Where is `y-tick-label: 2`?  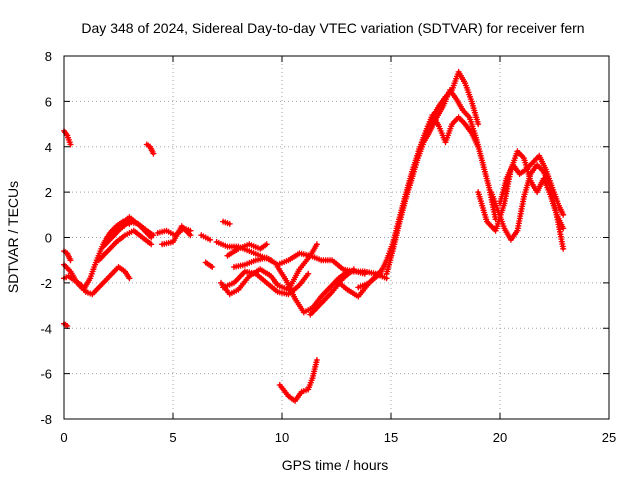 y-tick-label: 2 is located at coordinates (48, 192).